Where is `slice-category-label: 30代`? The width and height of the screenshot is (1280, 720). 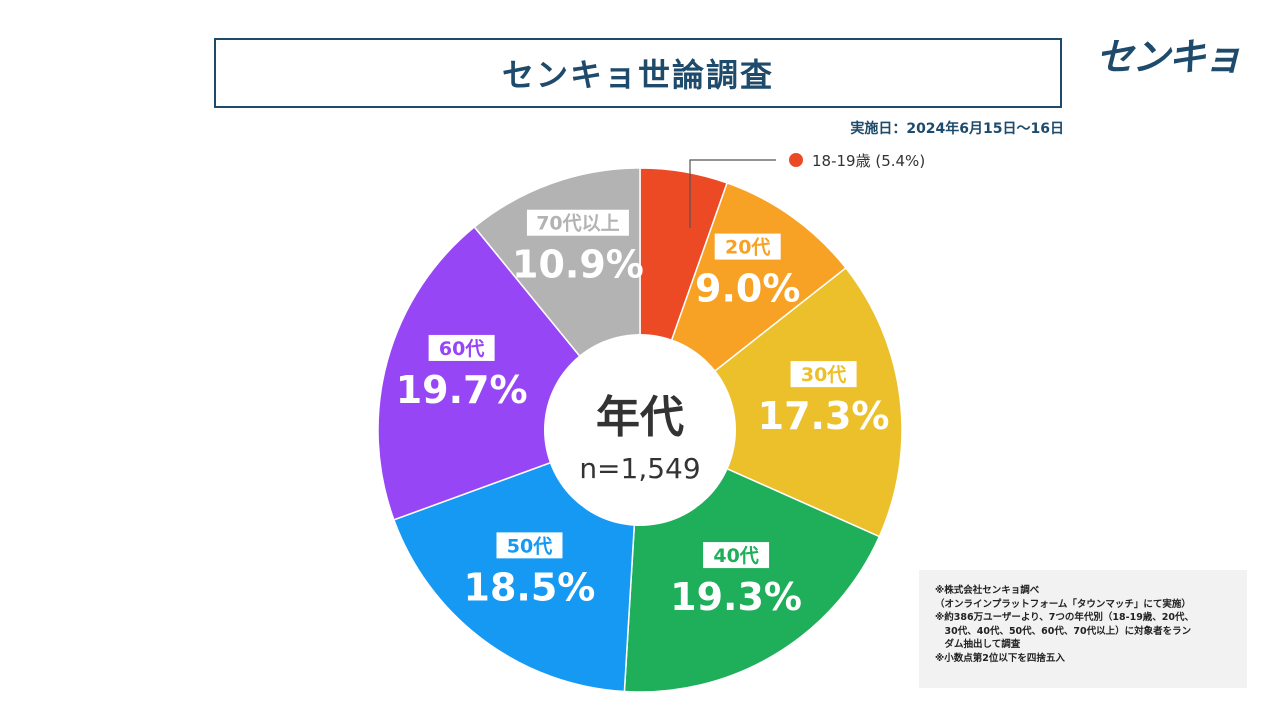 slice-category-label: 30代 is located at coordinates (823, 375).